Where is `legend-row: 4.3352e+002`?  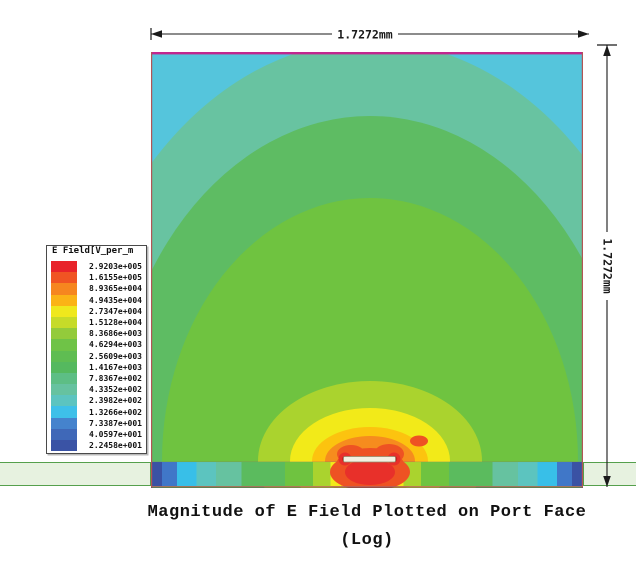 legend-row: 4.3352e+002 is located at coordinates (98, 390).